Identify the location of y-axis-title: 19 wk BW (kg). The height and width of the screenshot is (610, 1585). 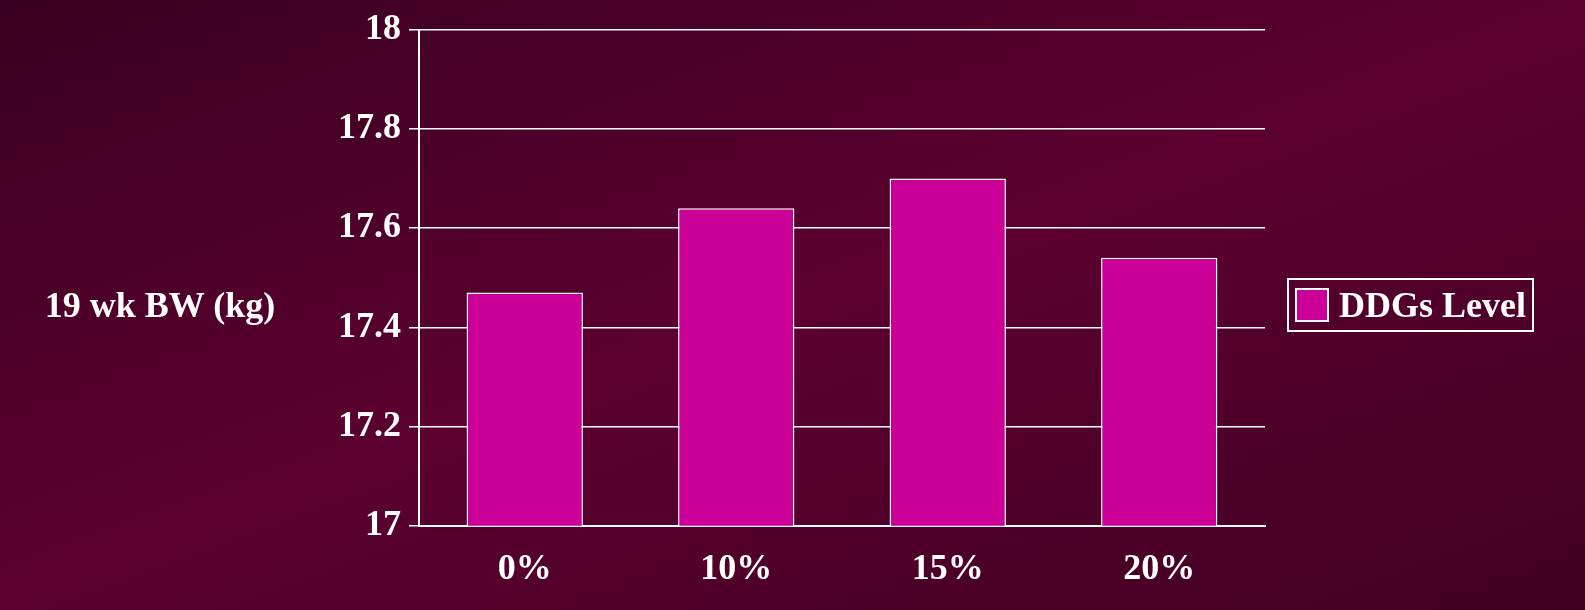
(160, 305).